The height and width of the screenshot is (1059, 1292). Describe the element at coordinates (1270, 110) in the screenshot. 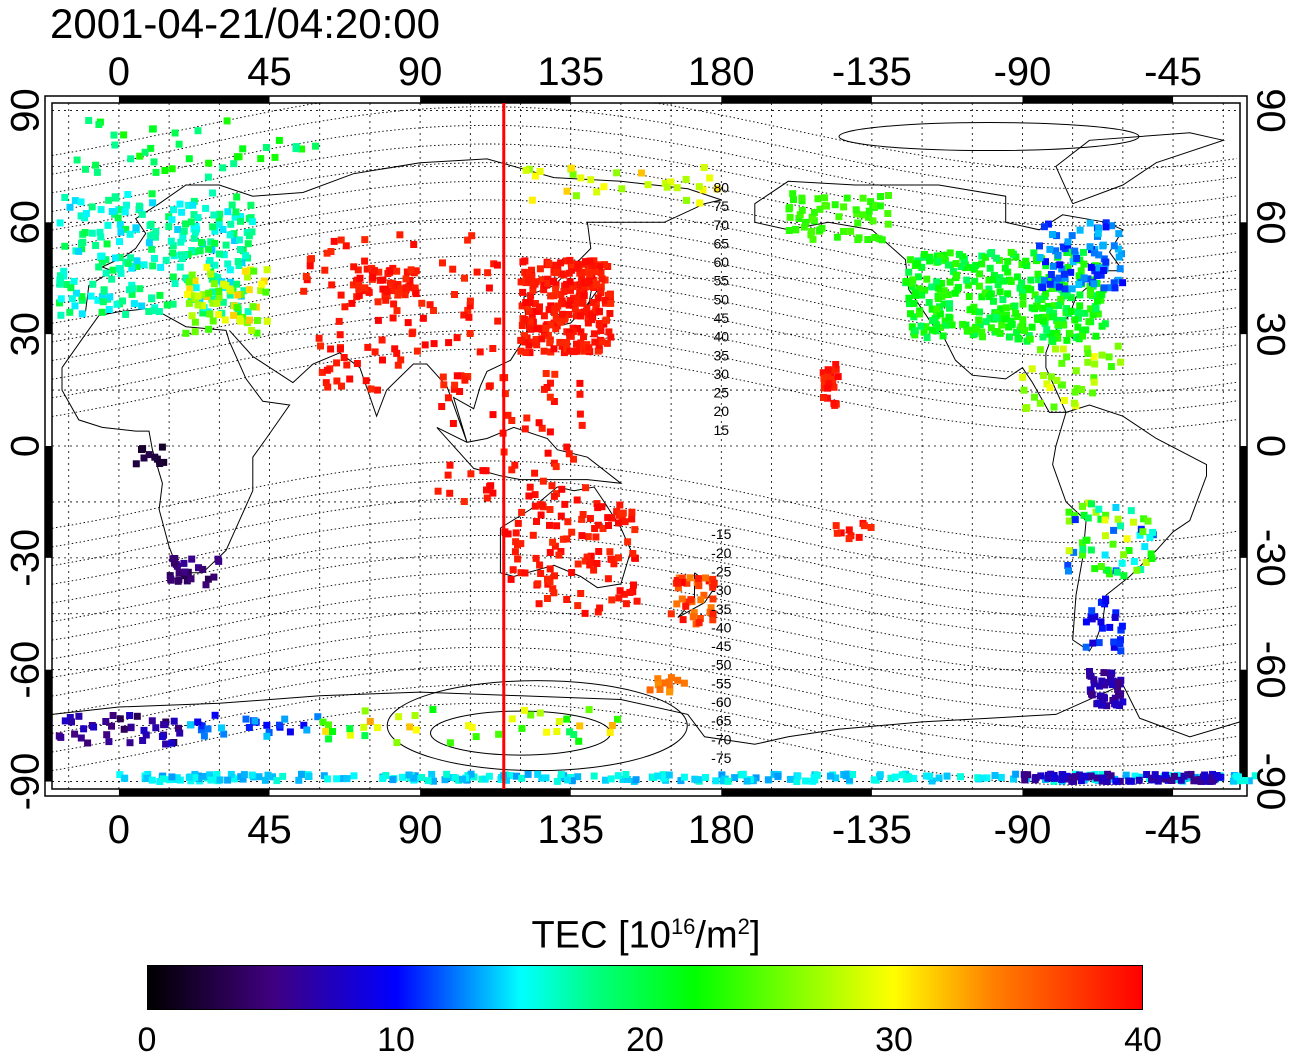

I see `right-latitude-label: 90` at that location.